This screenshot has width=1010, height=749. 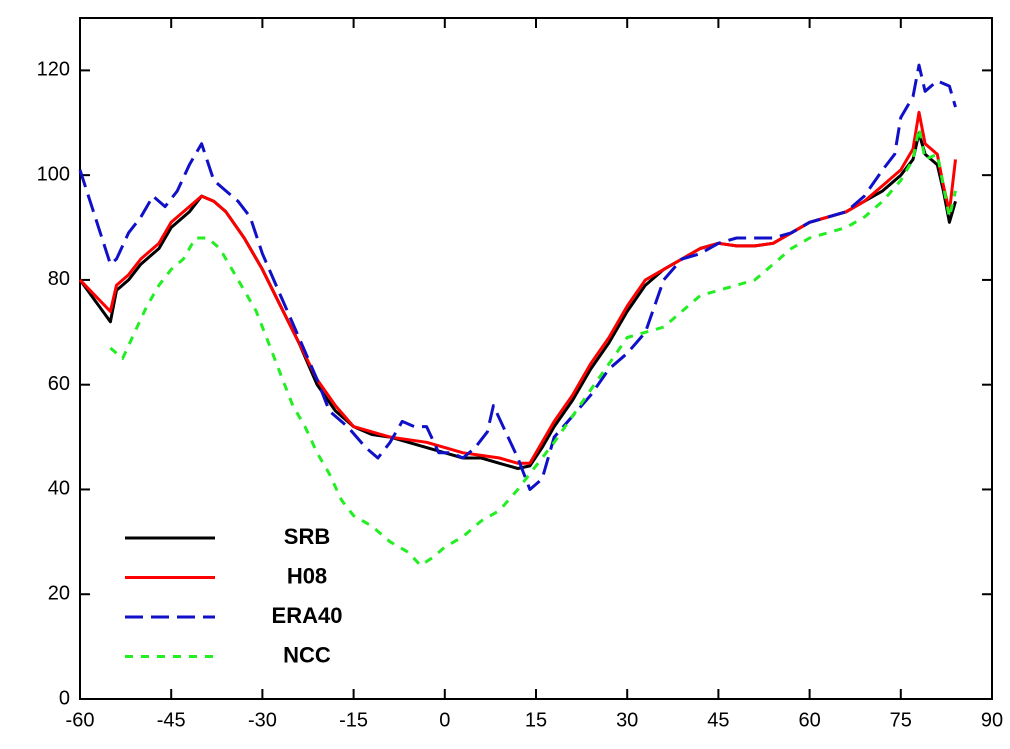 I want to click on y-tick-label: 100, so click(x=53, y=174).